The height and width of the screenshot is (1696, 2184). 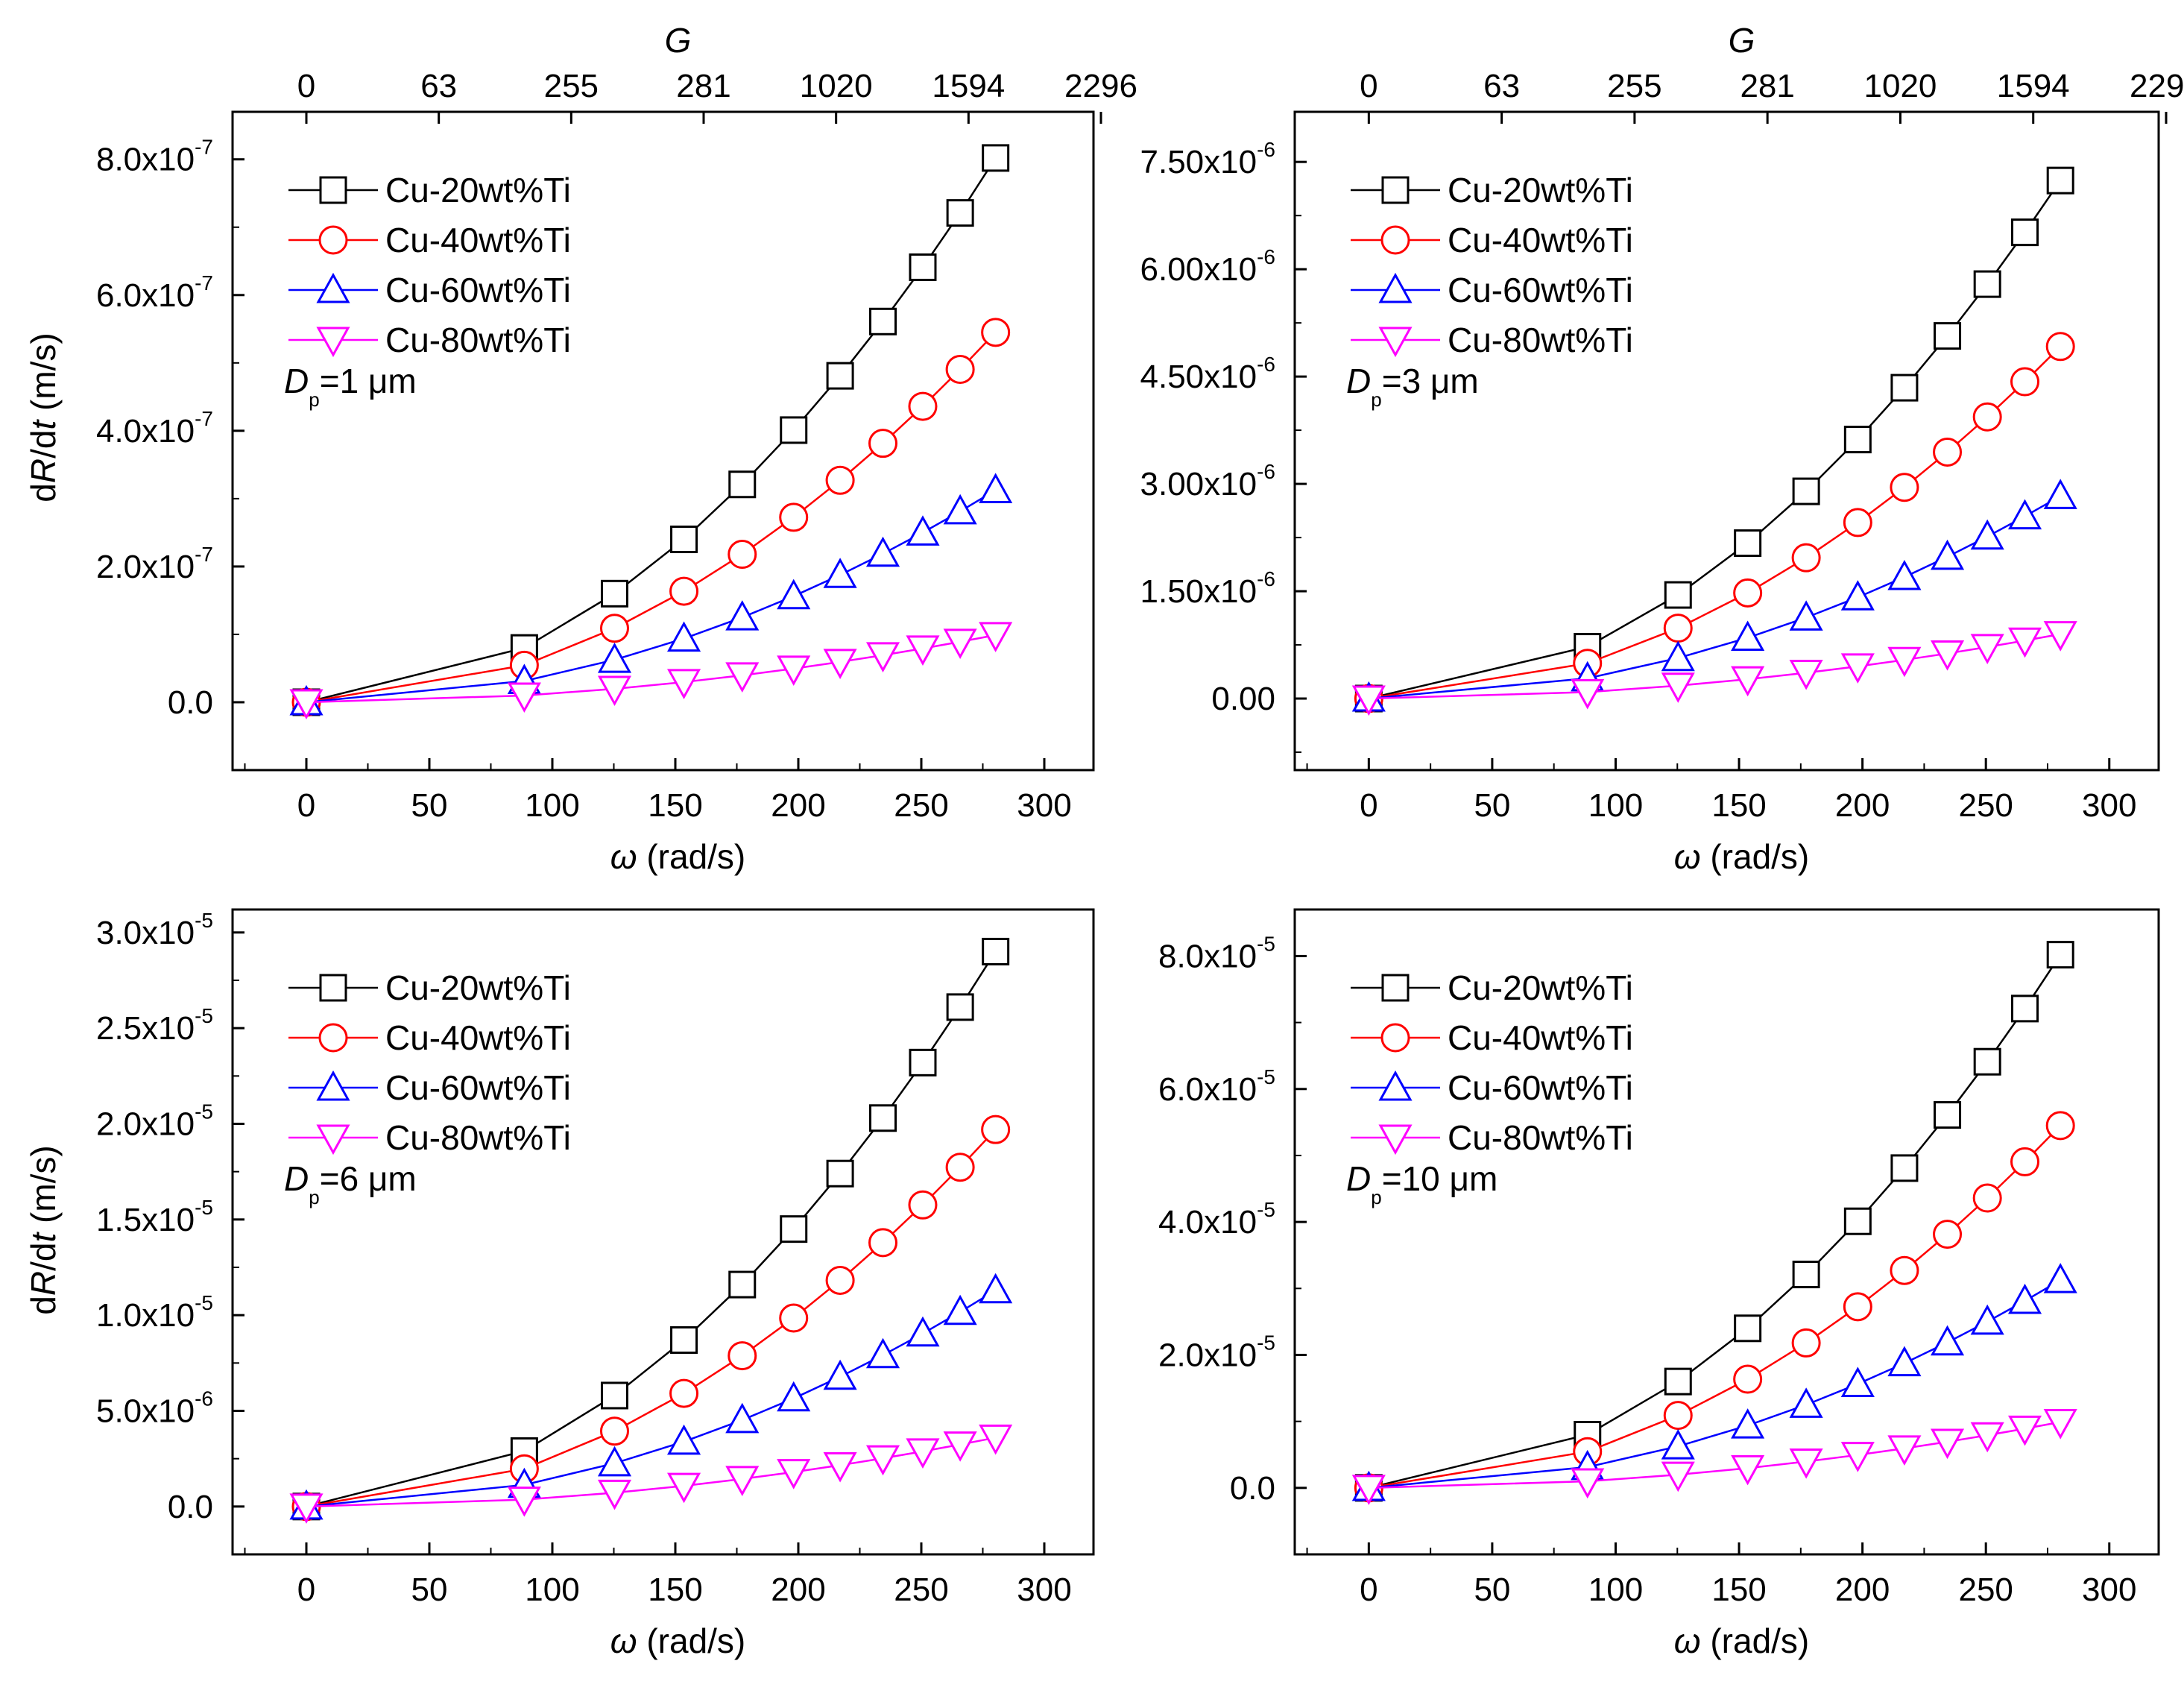 I want to click on top-tick-label: 63, so click(x=438, y=86).